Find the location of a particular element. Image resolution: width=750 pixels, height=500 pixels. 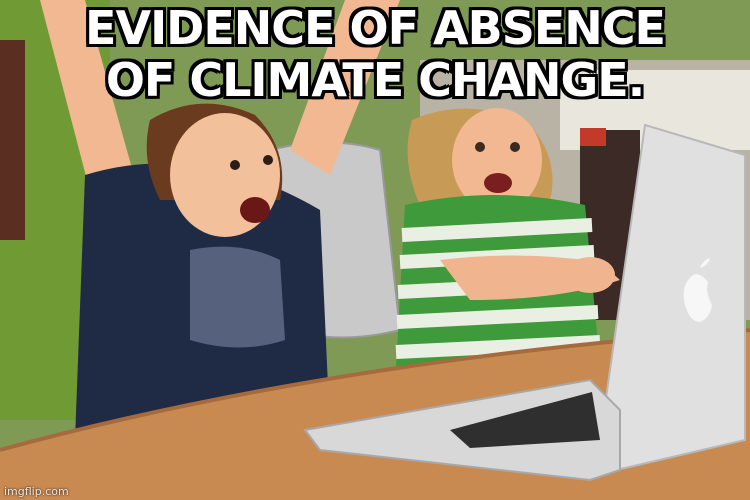

watermark: imgflip.com is located at coordinates (36, 491).